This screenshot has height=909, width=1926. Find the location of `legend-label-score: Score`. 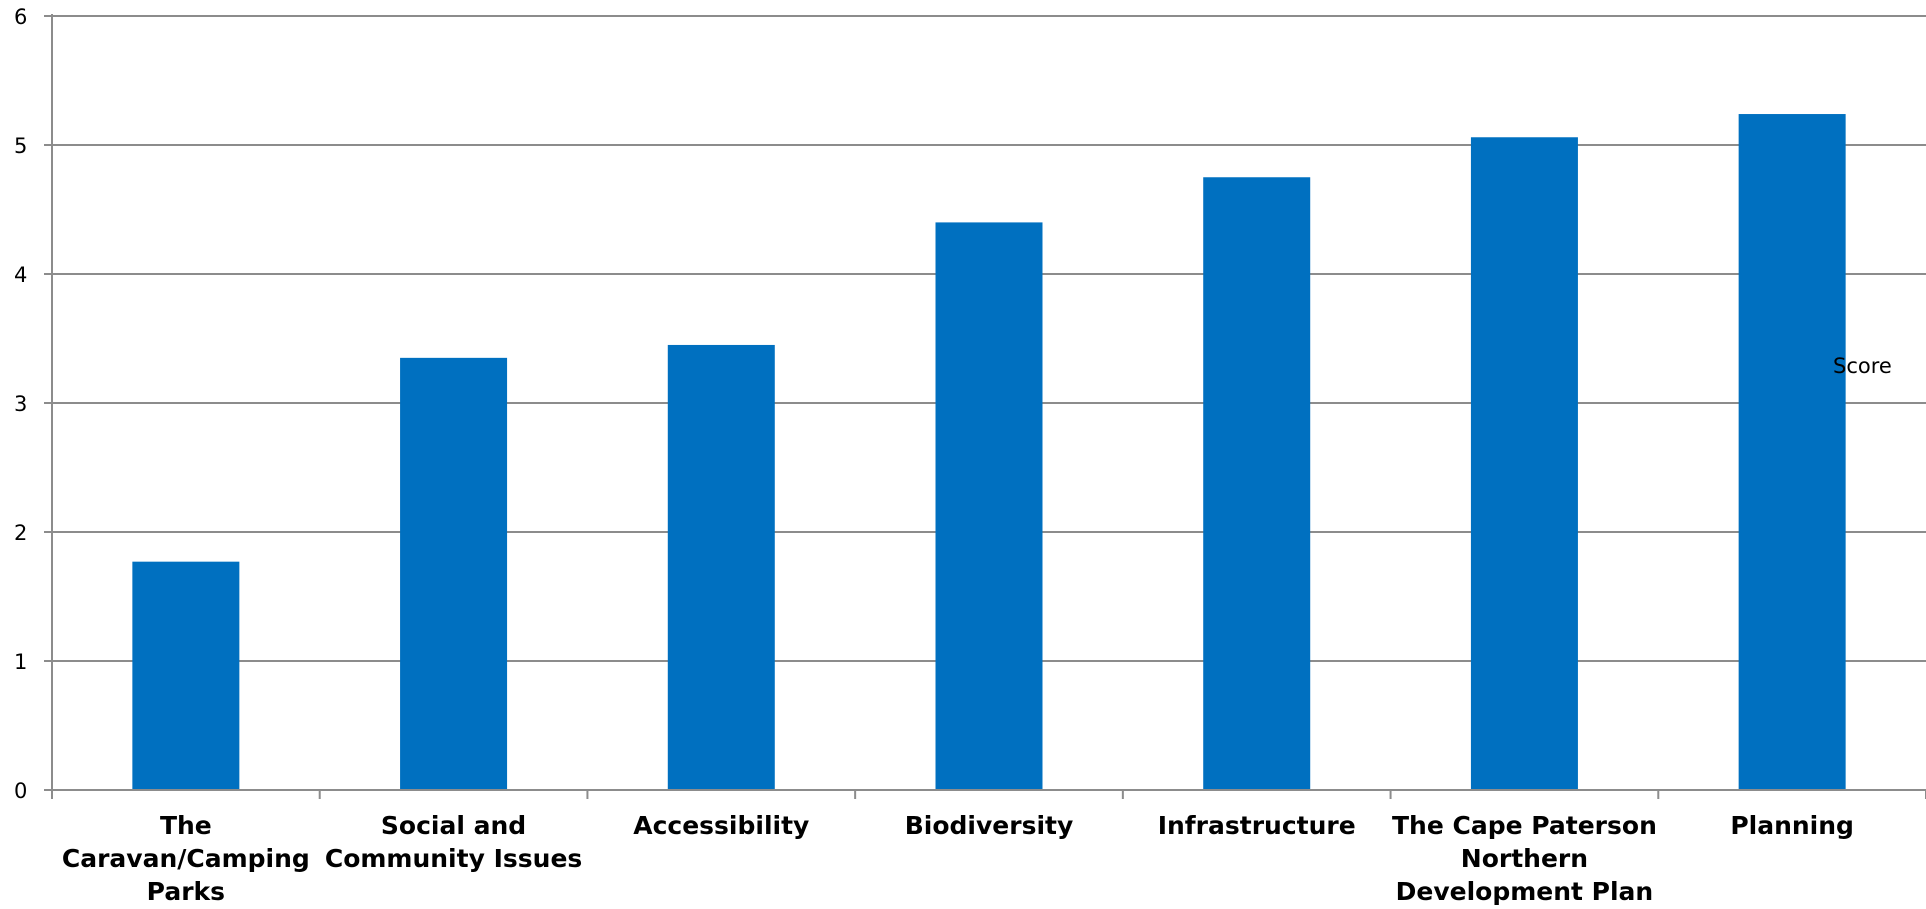

legend-label-score: Score is located at coordinates (1862, 366).